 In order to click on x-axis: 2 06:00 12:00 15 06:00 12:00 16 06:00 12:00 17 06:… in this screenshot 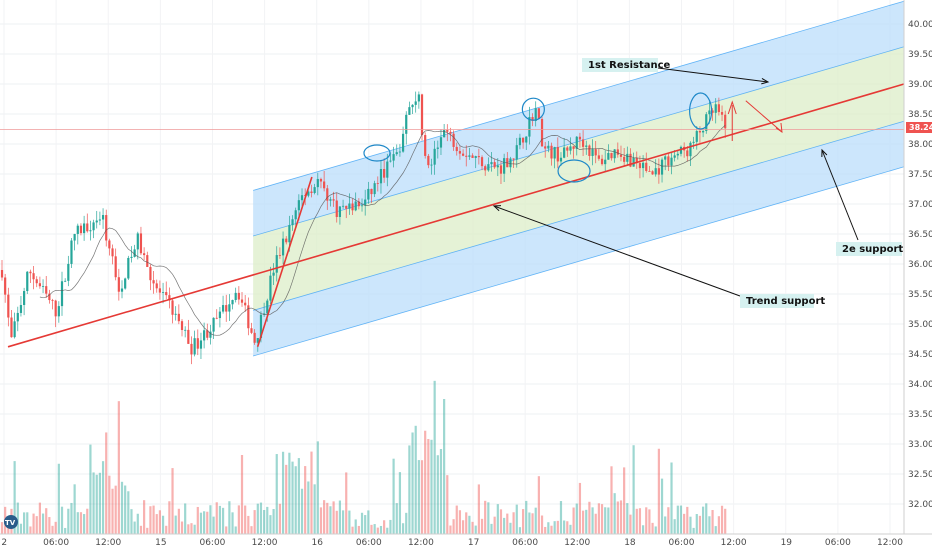, I will do `click(466, 540)`.